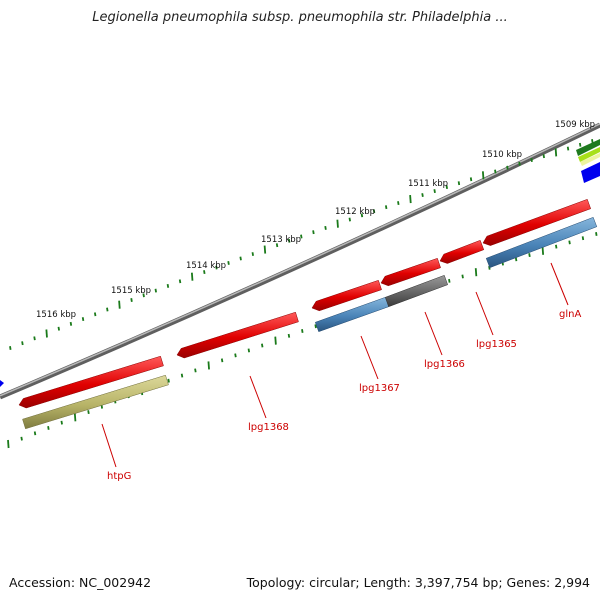 The image size is (600, 600). I want to click on feature-pale-yellow, so click(590, 159).